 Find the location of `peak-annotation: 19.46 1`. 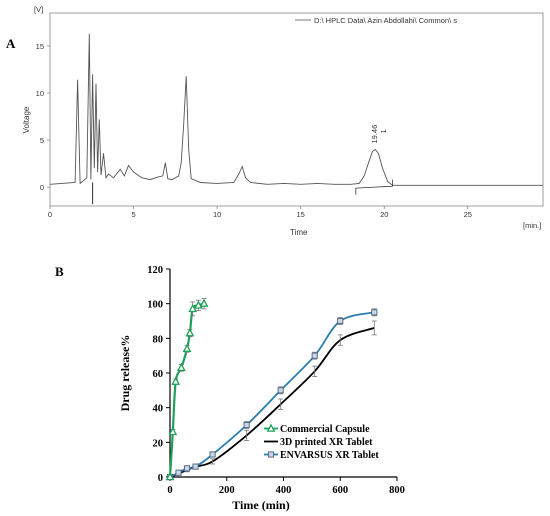

peak-annotation: 19.46 1 is located at coordinates (379, 134).